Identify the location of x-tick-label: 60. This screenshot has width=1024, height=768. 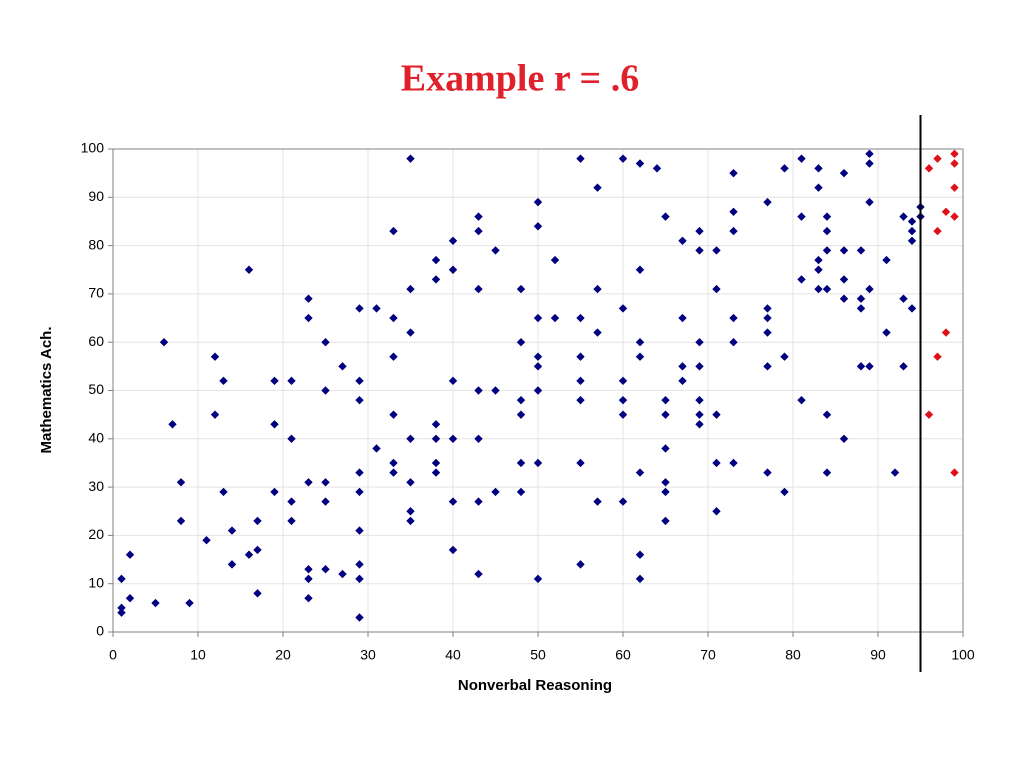
(623, 655).